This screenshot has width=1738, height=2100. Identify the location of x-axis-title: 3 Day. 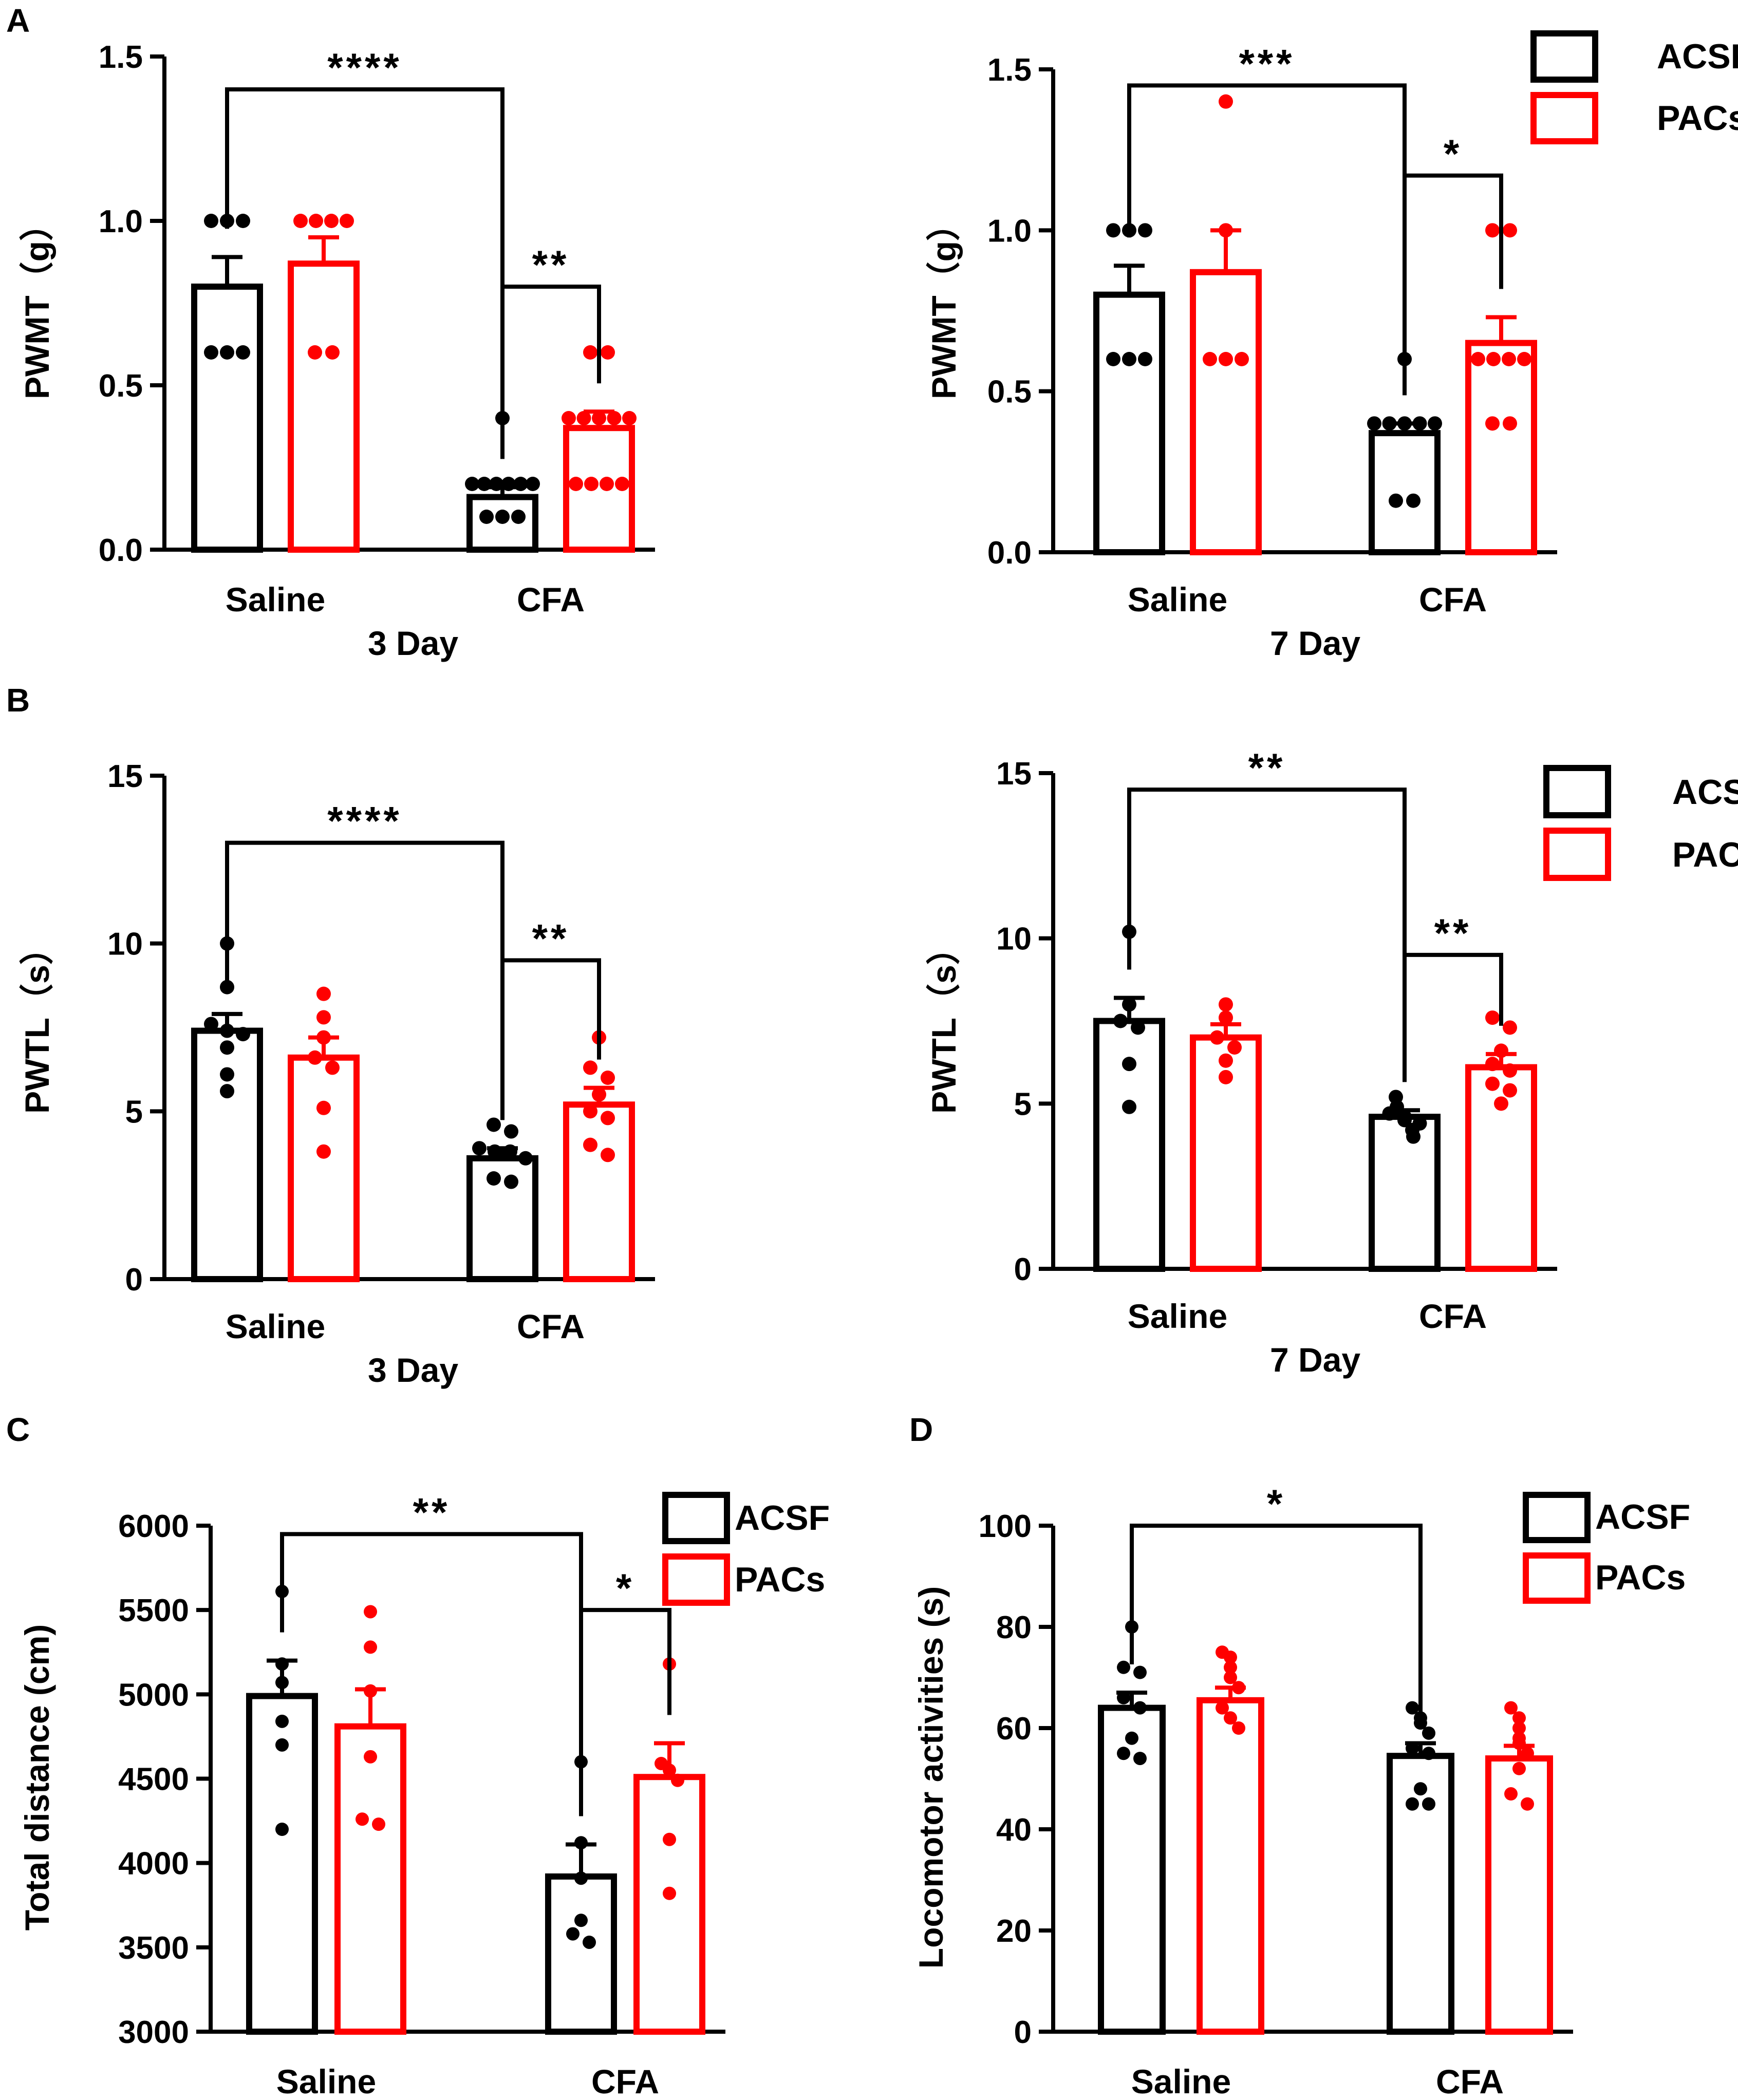
(413, 643).